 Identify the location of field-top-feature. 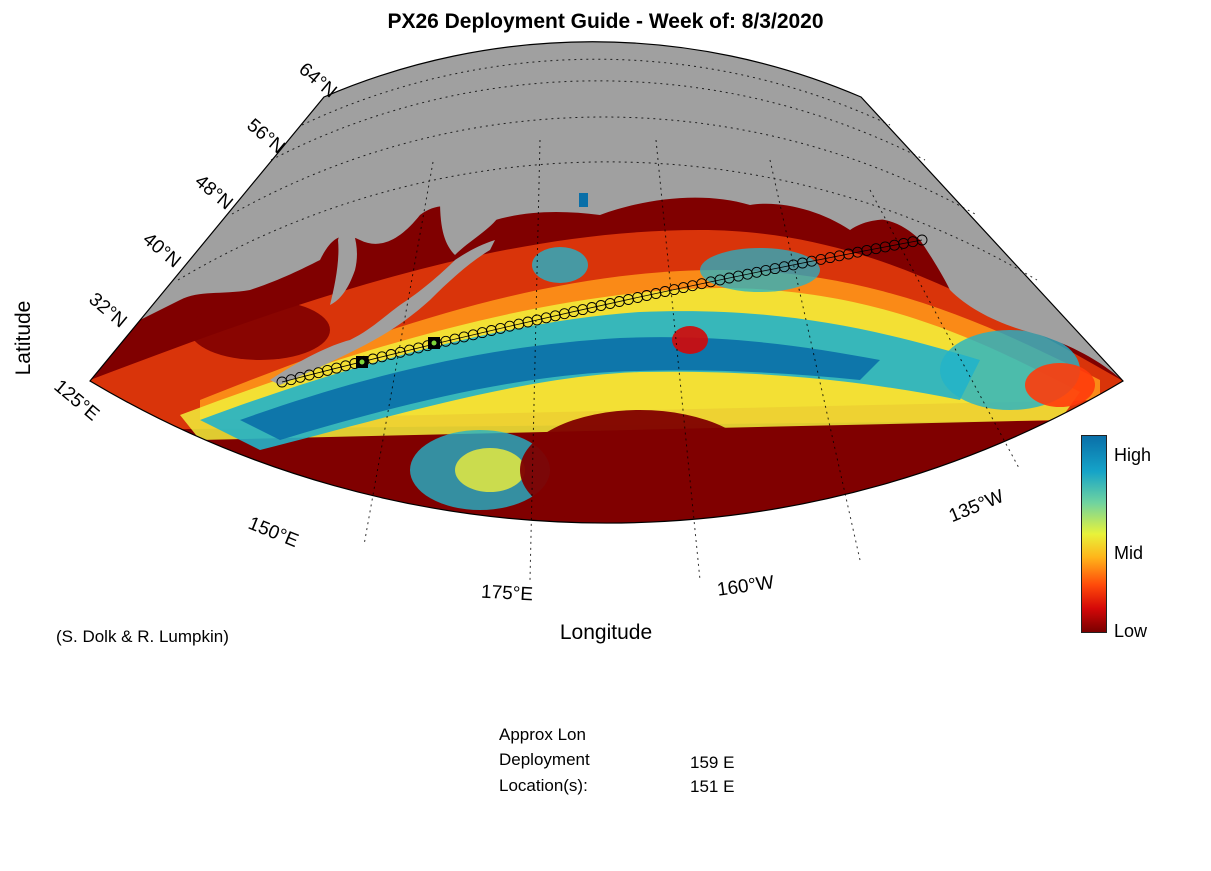
(583, 200).